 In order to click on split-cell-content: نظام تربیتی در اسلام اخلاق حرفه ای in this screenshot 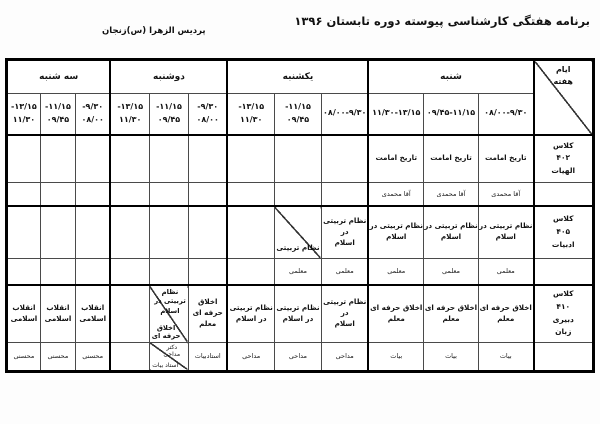, I will do `click(168, 313)`.